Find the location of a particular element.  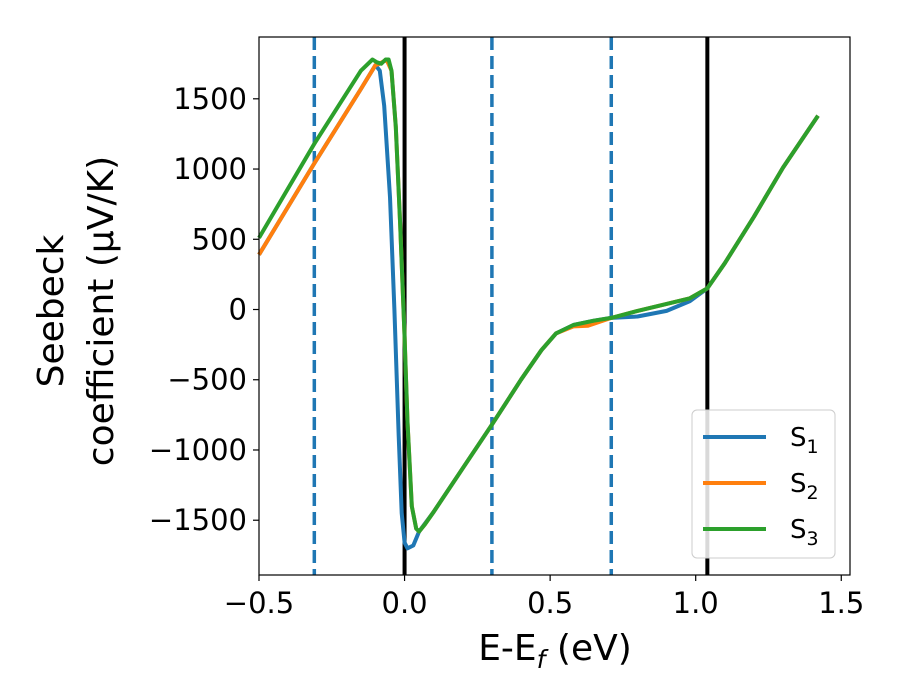

x-axis-label-tail: (eV) is located at coordinates (588, 648).